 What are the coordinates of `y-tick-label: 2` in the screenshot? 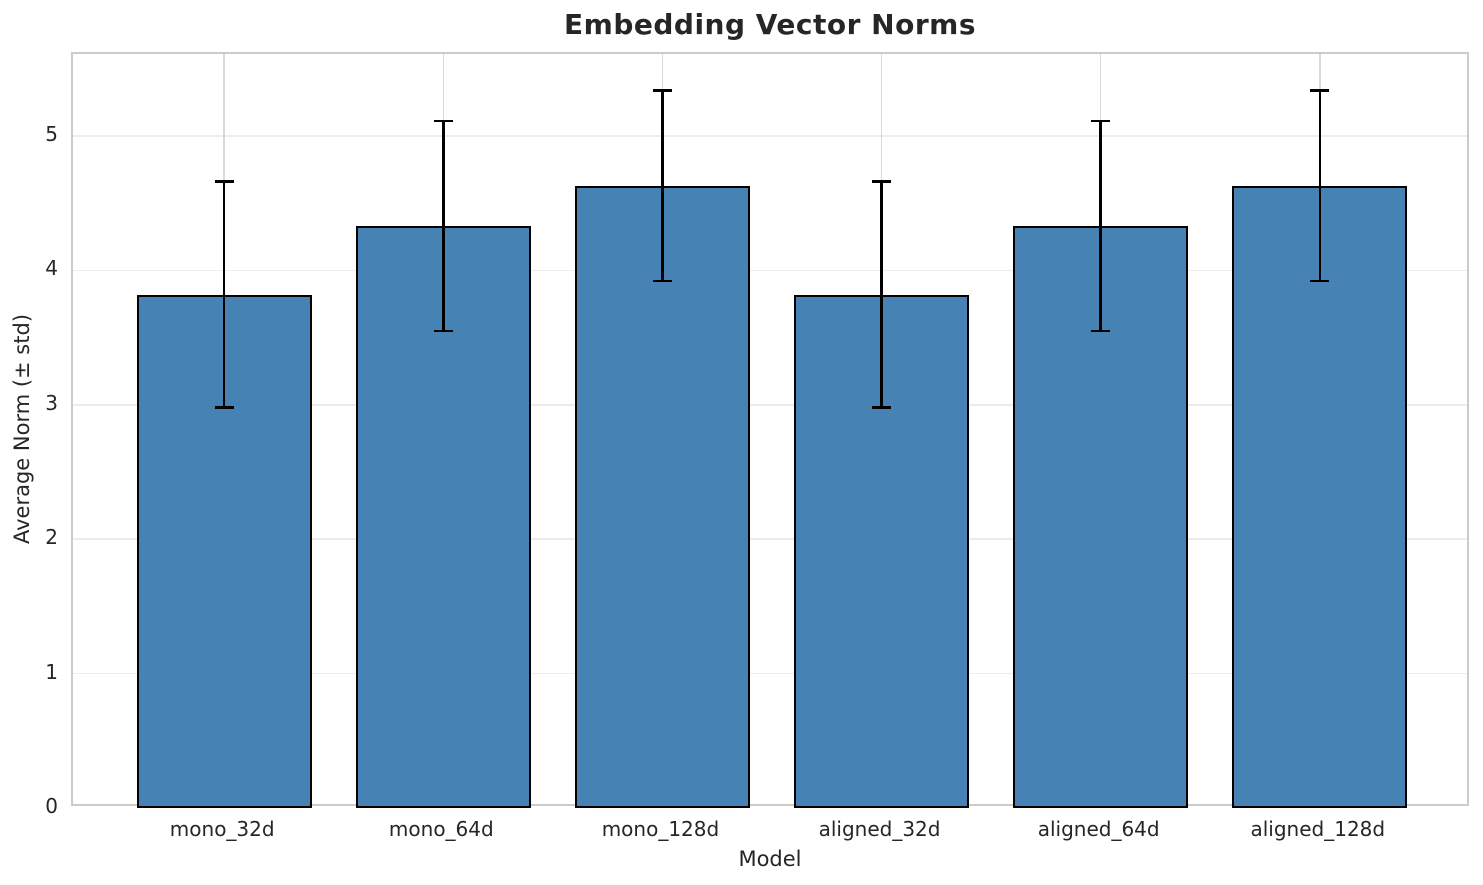 It's located at (51, 537).